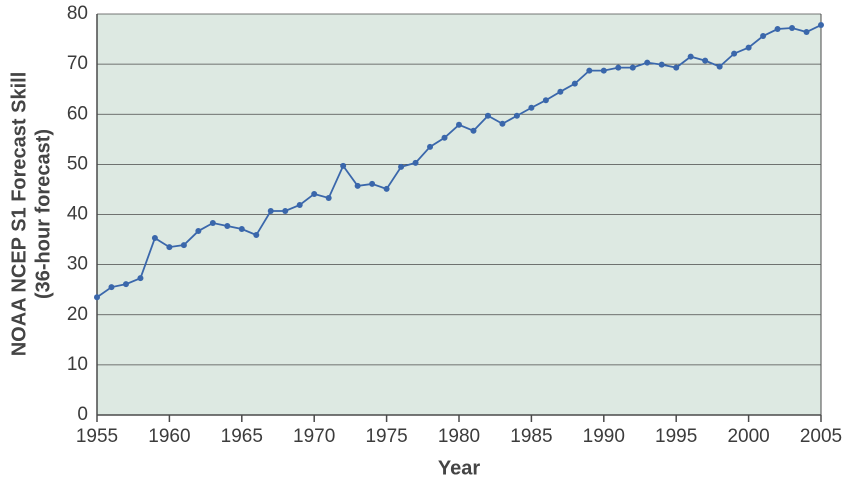 Image resolution: width=850 pixels, height=490 pixels. Describe the element at coordinates (169, 436) in the screenshot. I see `x-tick-label: 1960` at that location.